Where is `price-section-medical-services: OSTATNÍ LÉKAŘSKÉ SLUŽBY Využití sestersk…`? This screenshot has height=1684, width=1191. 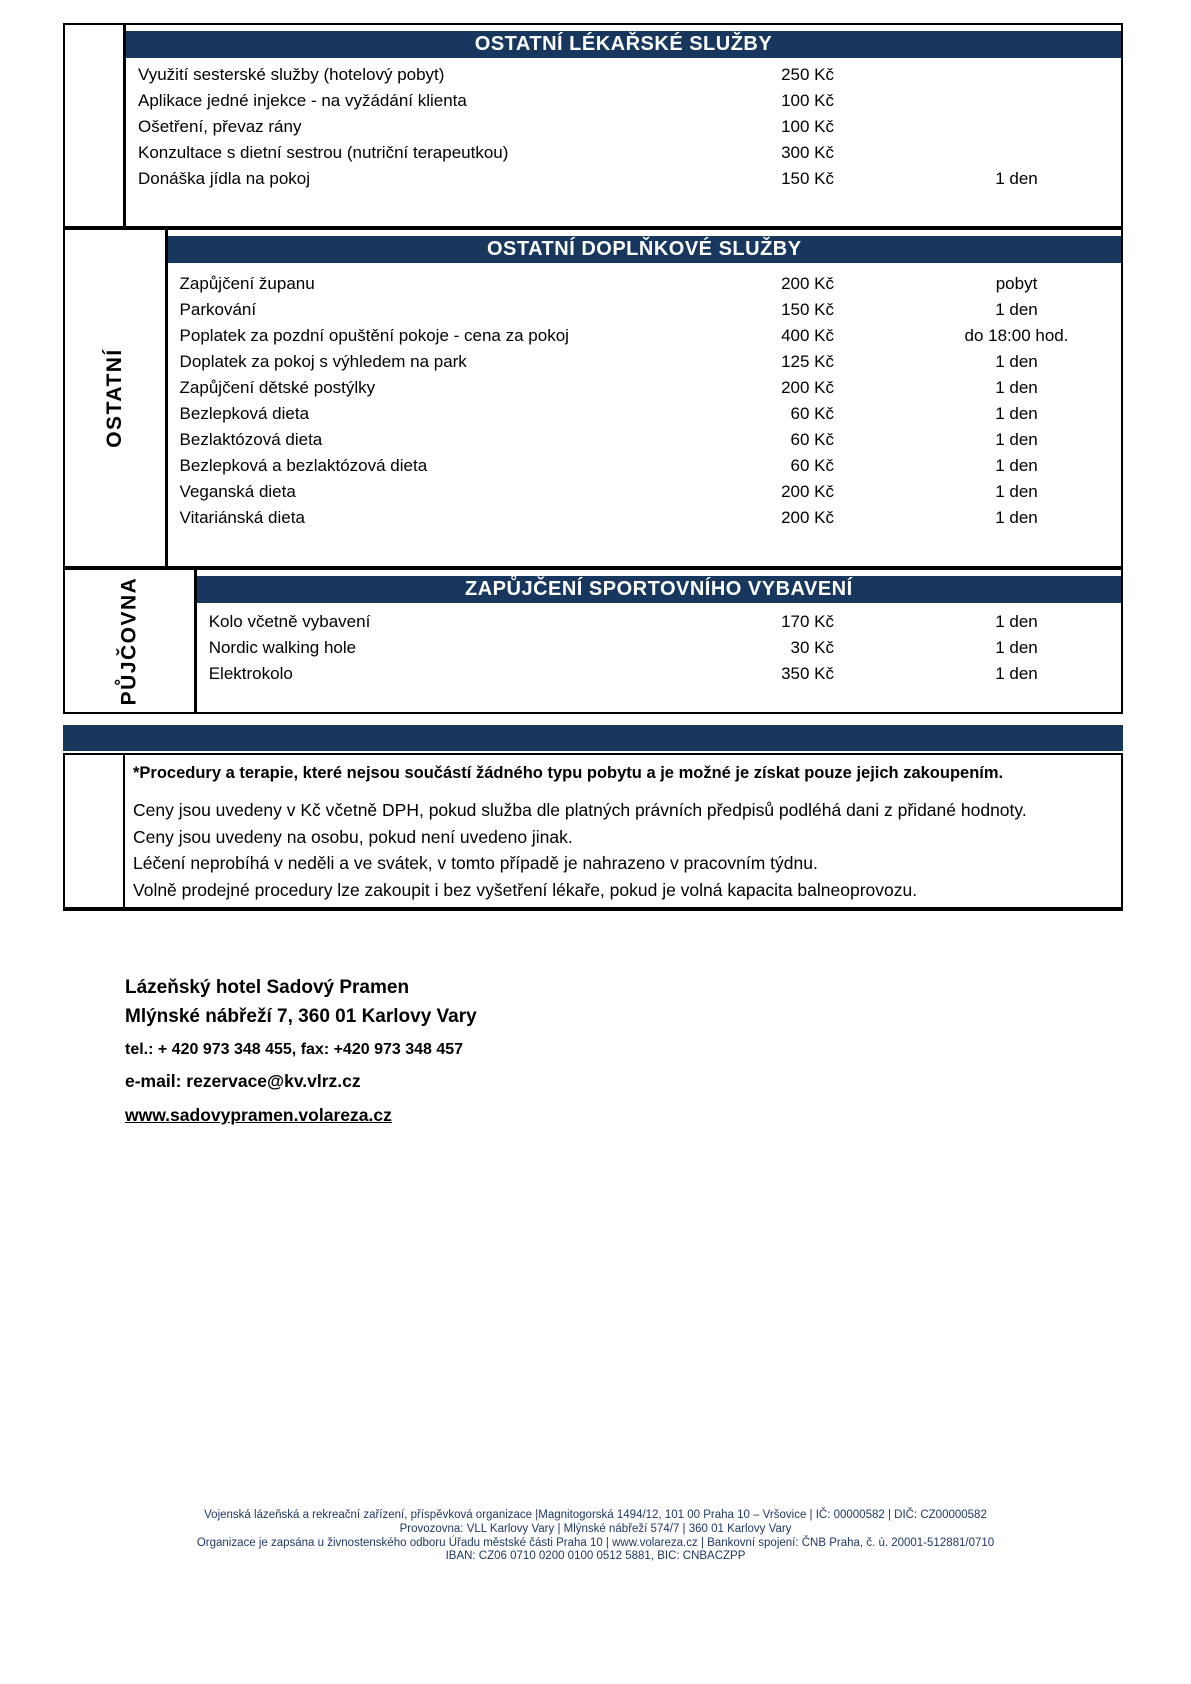 price-section-medical-services: OSTATNÍ LÉKAŘSKÉ SLUŽBY Využití sestersk… is located at coordinates (593, 125).